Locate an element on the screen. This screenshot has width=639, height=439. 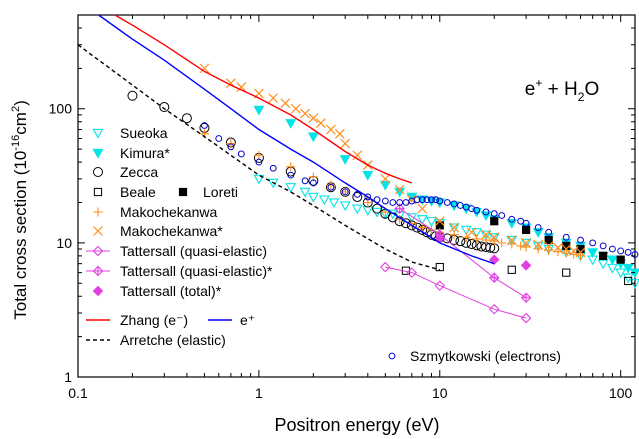
legend-label: Zecca is located at coordinates (139, 172).